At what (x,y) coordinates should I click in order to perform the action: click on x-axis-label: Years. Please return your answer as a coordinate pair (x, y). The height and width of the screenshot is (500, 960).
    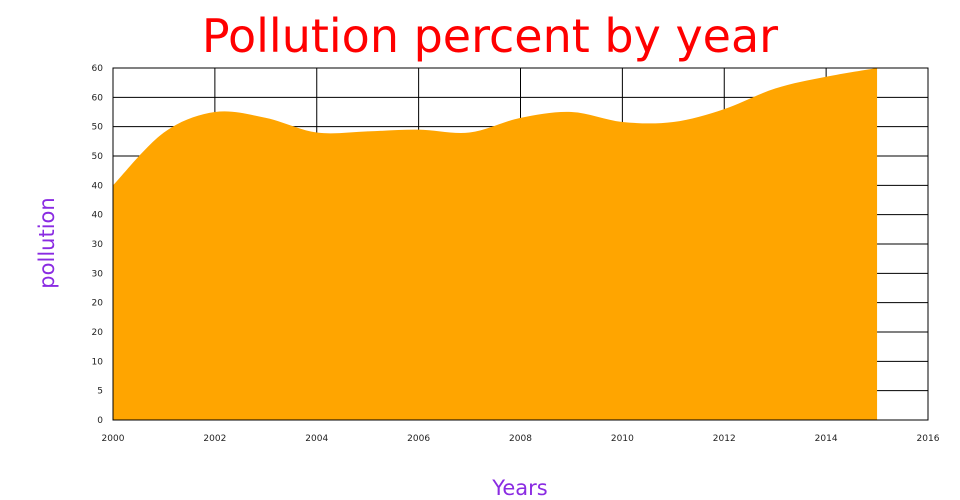
    Looking at the image, I should click on (520, 488).